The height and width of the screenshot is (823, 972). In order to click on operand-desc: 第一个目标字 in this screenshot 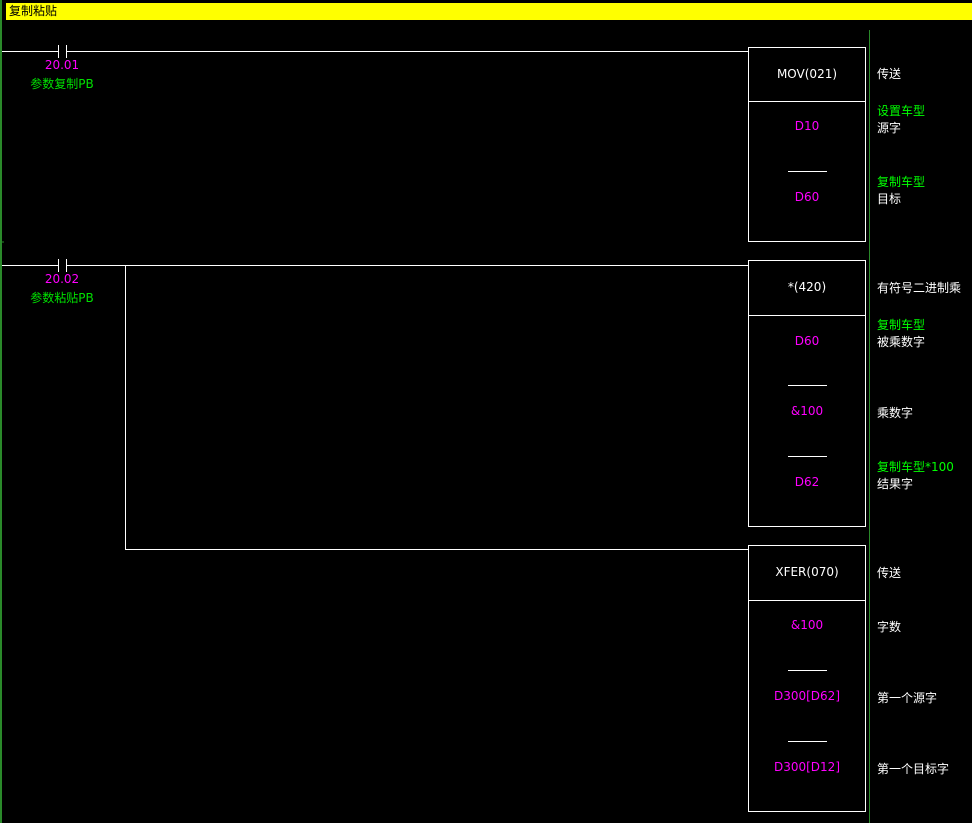, I will do `click(913, 769)`.